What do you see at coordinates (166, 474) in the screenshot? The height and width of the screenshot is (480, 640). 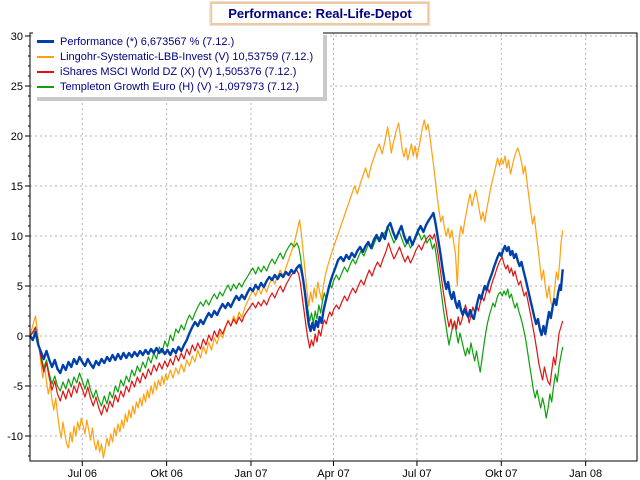 I see `x-tick-label: Okt 06` at bounding box center [166, 474].